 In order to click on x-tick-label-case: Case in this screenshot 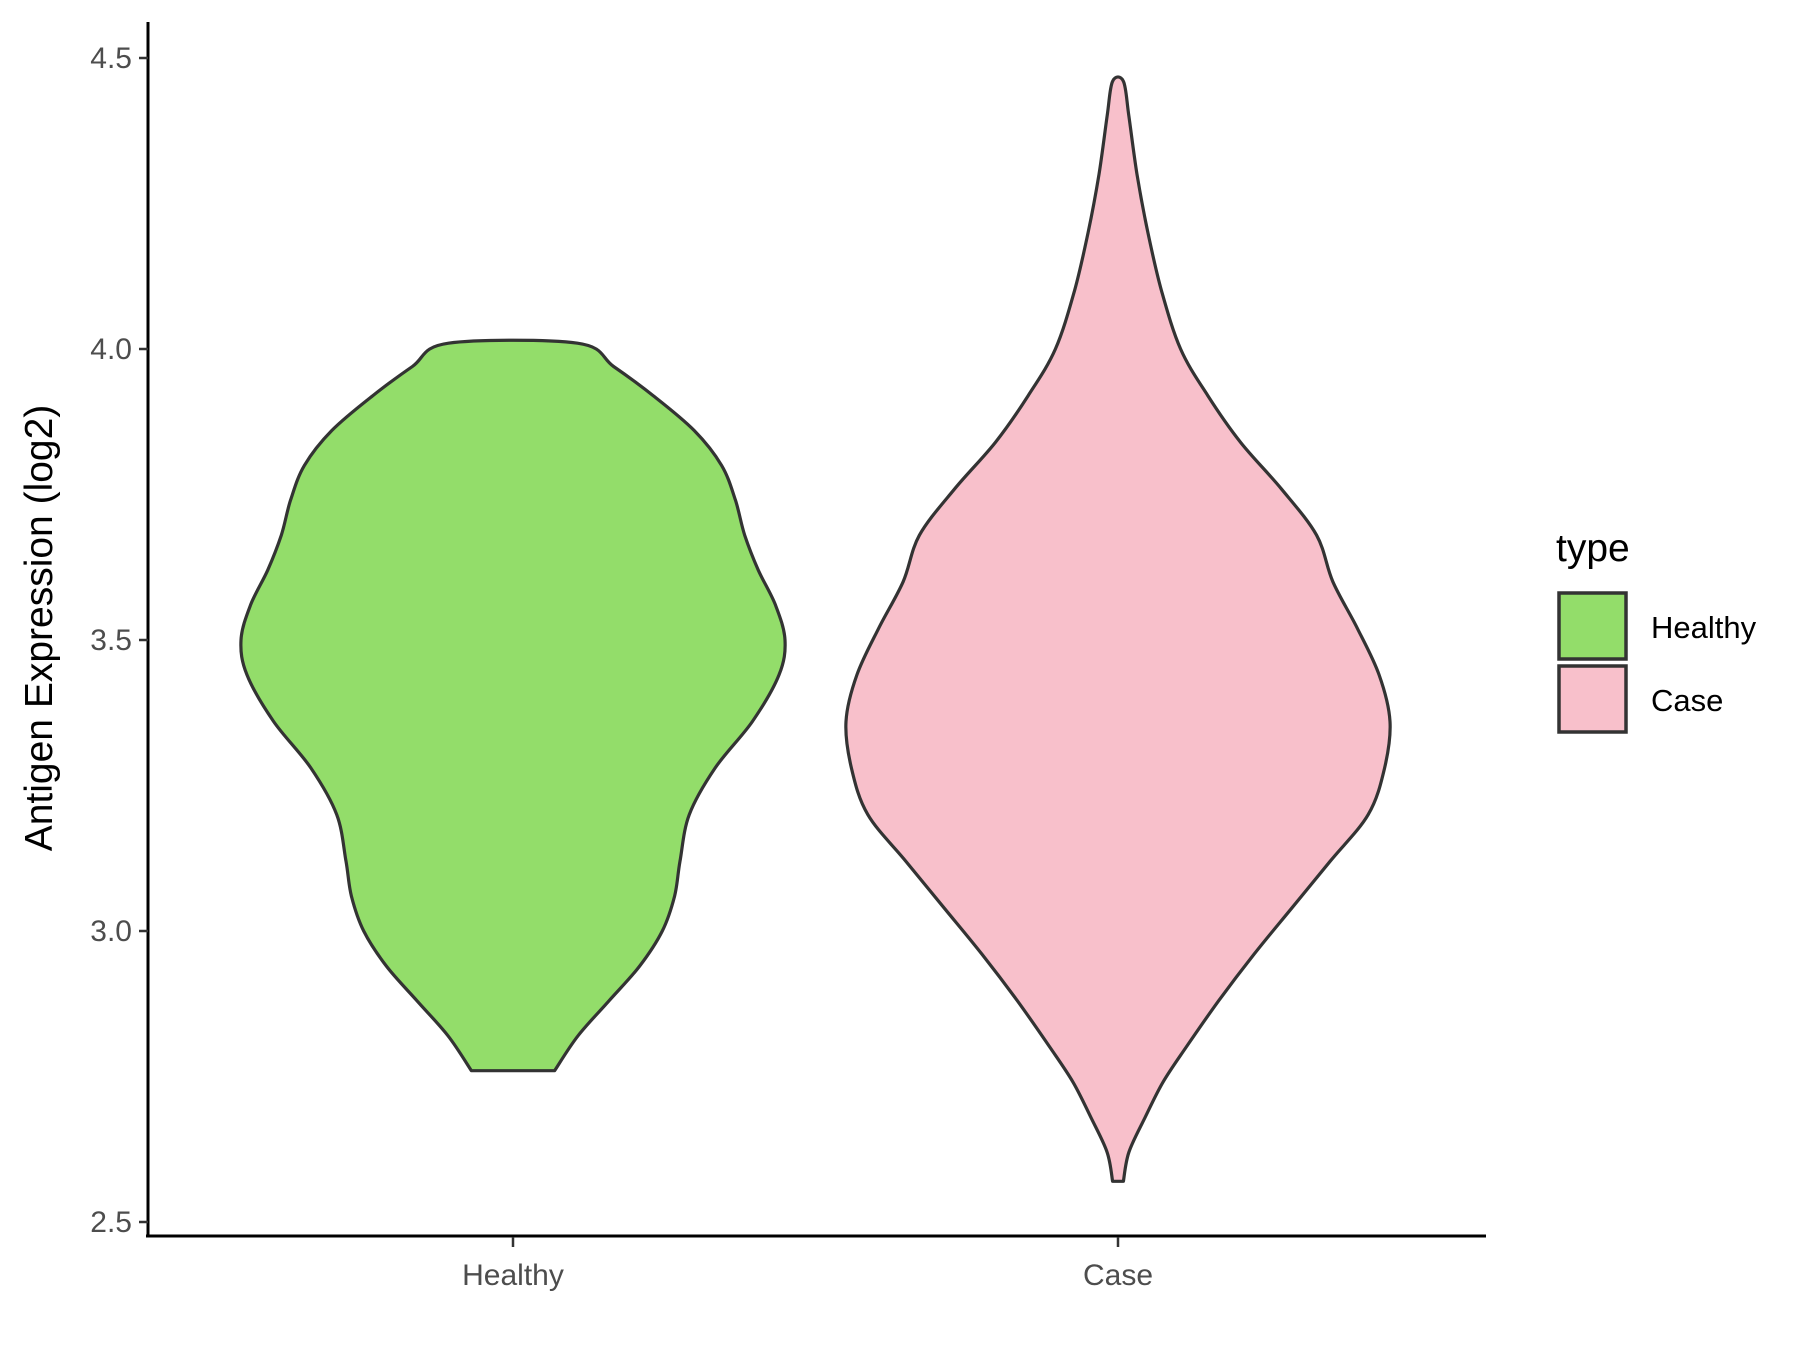, I will do `click(1118, 1275)`.